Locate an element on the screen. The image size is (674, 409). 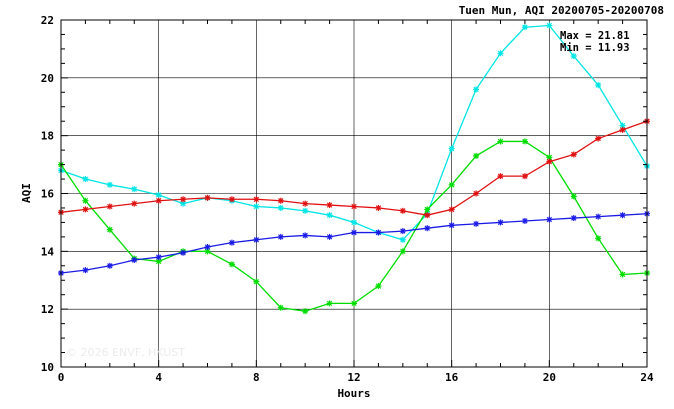
y-tick-label: 16 is located at coordinates (48, 194).